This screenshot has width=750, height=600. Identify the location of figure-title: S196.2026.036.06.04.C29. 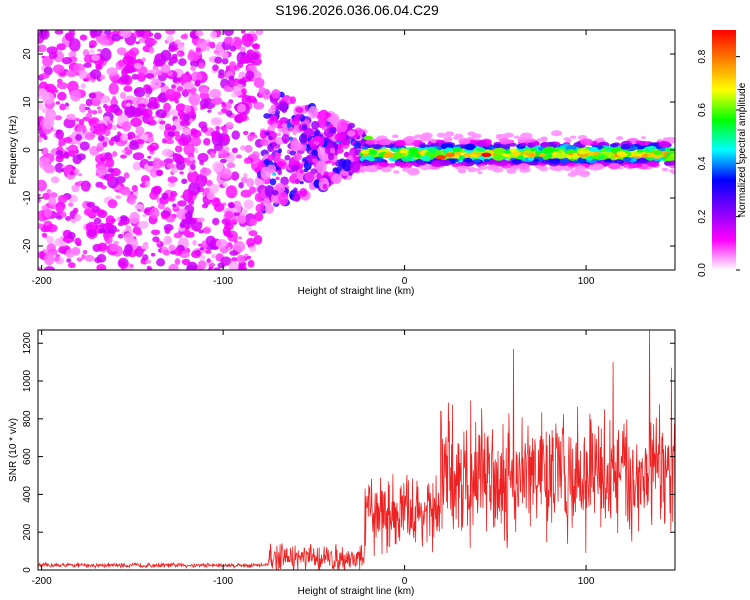
(357, 10).